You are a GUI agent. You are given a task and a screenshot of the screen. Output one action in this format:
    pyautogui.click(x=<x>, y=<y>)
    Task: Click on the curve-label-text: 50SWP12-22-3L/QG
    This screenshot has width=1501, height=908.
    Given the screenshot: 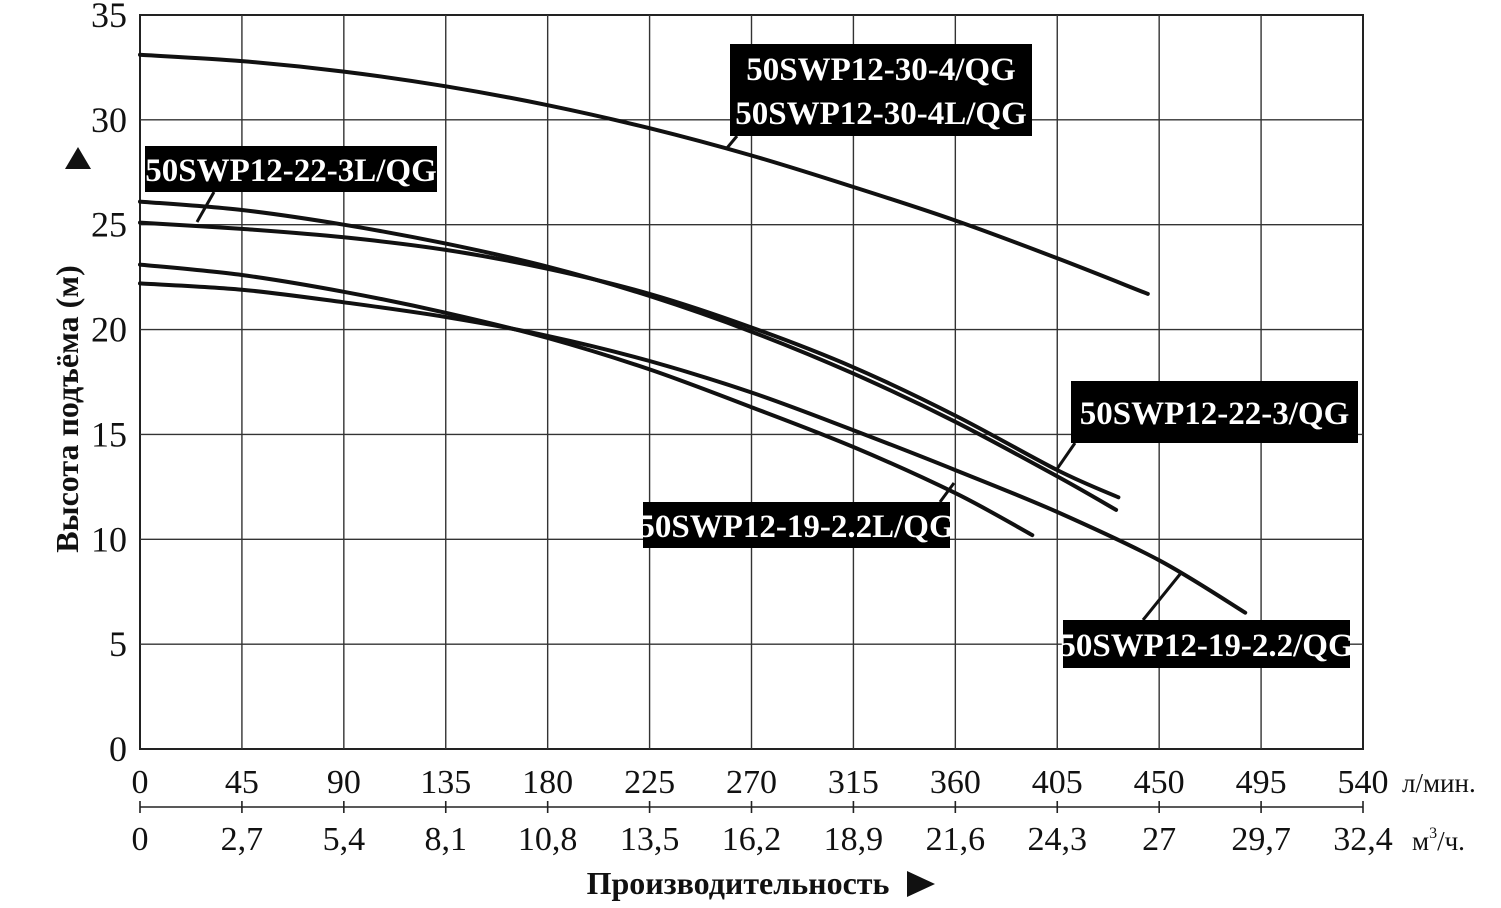 What is the action you would take?
    pyautogui.click(x=291, y=171)
    